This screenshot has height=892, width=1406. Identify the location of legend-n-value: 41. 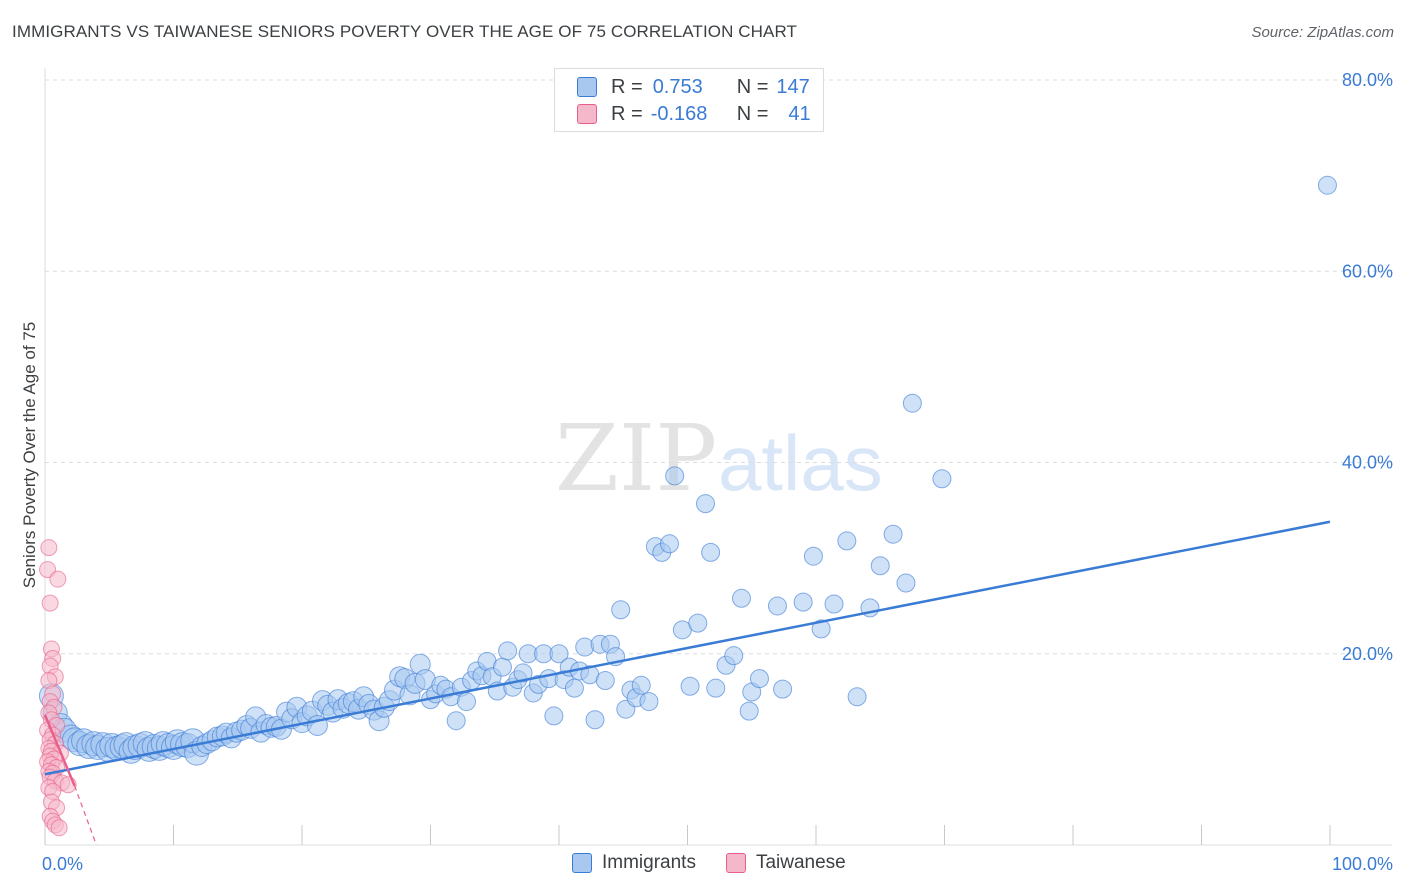
(799, 113).